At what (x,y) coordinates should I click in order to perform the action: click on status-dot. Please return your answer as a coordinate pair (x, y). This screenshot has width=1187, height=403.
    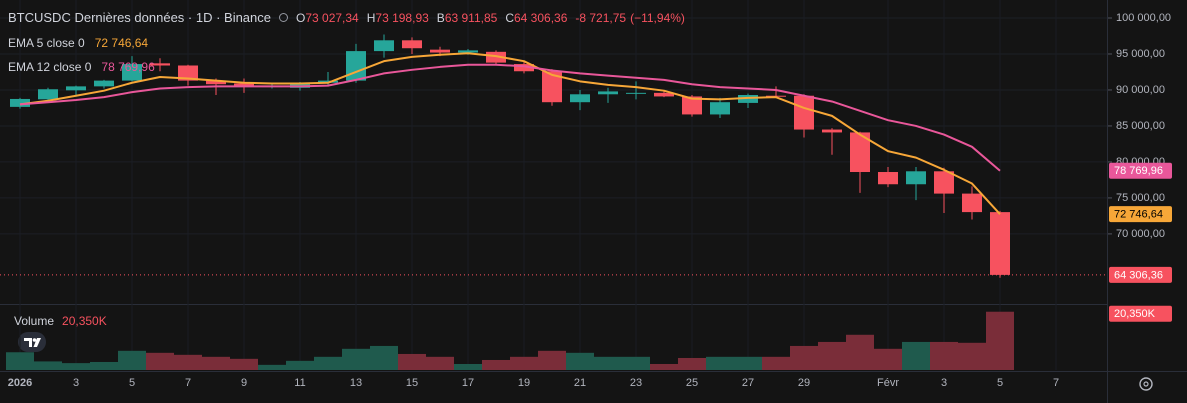
    Looking at the image, I should click on (283, 17).